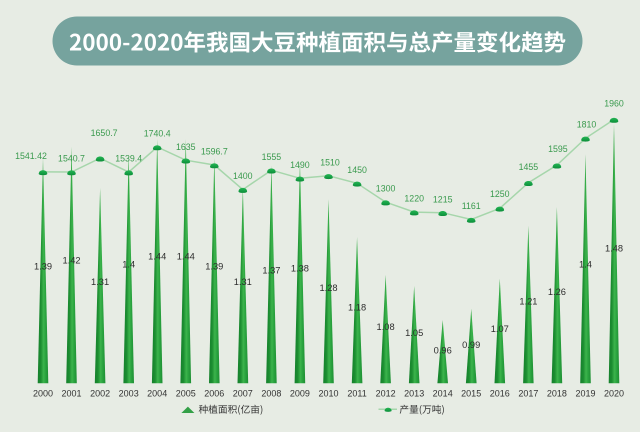  I want to click on svg-text: 1.21, so click(528, 302).